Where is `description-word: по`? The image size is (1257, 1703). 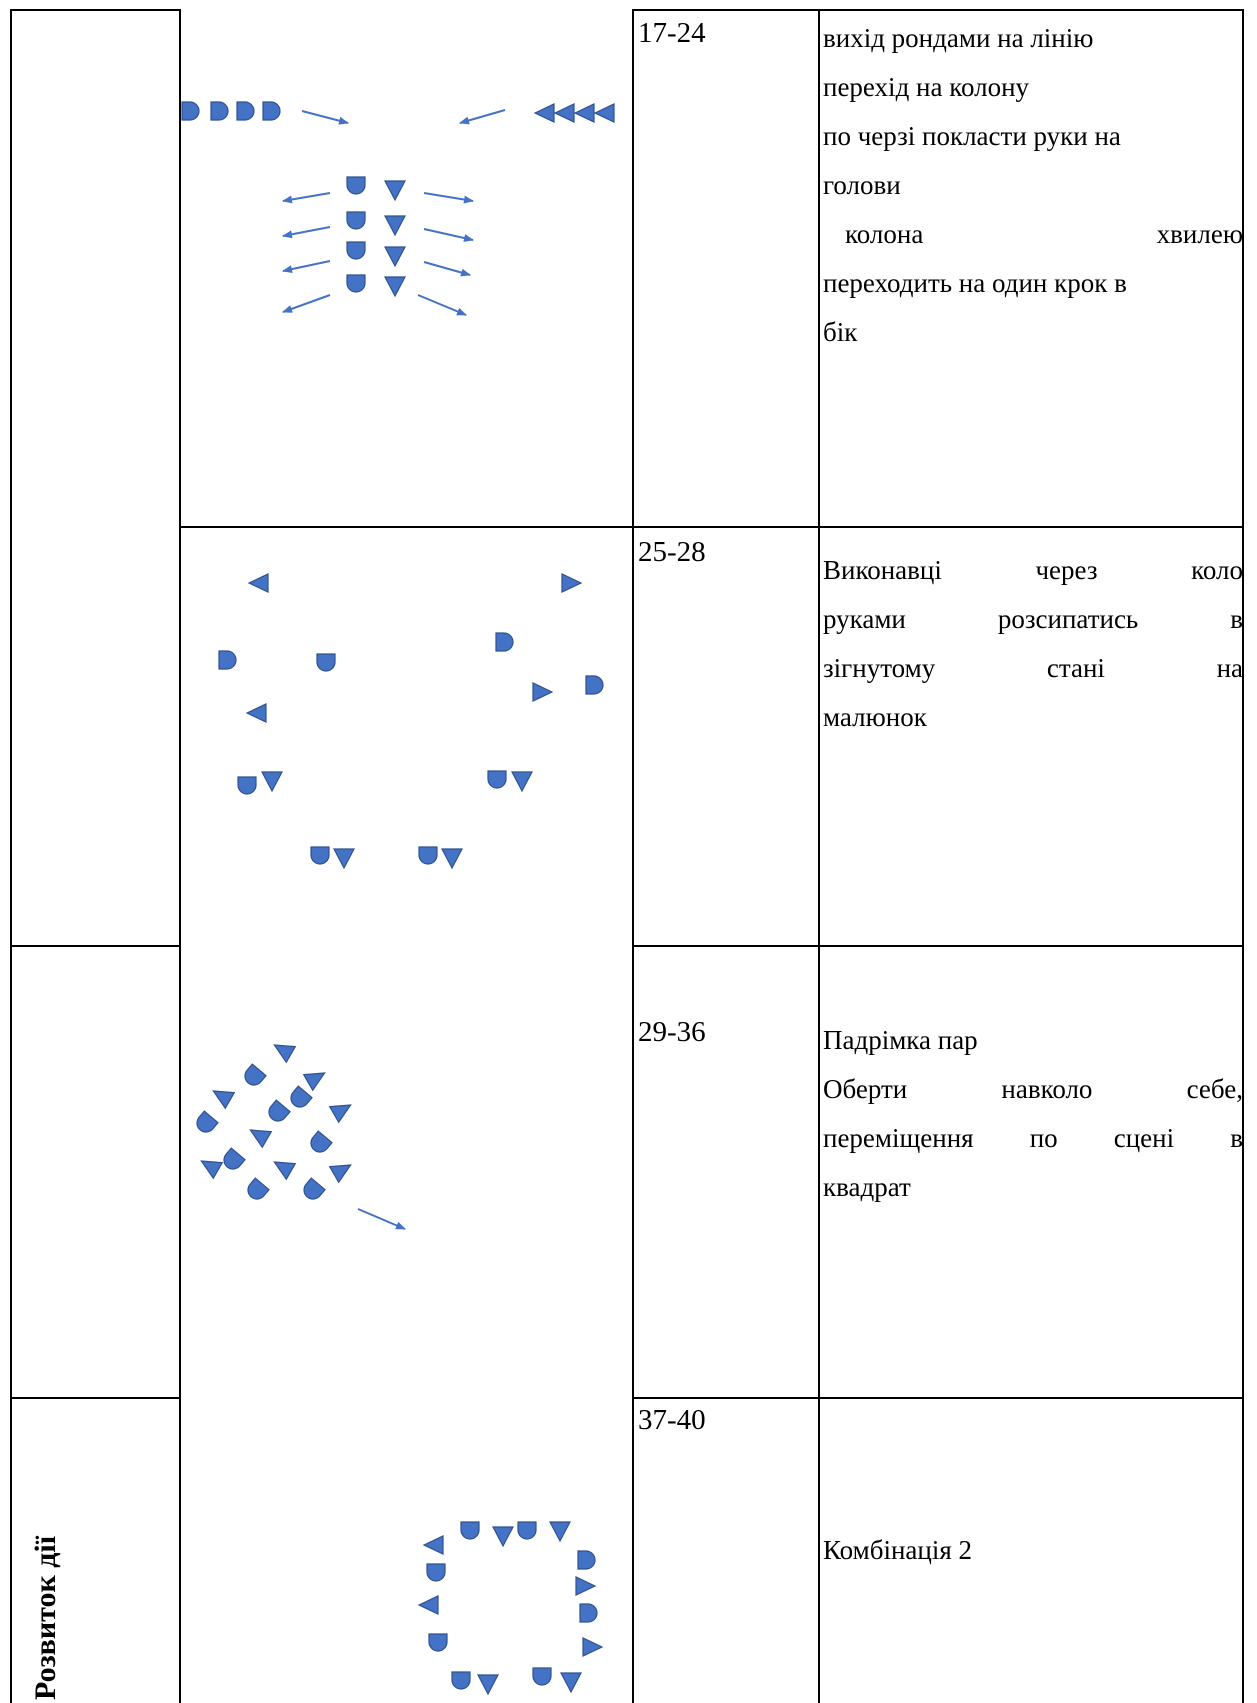
description-word: по is located at coordinates (1043, 1138).